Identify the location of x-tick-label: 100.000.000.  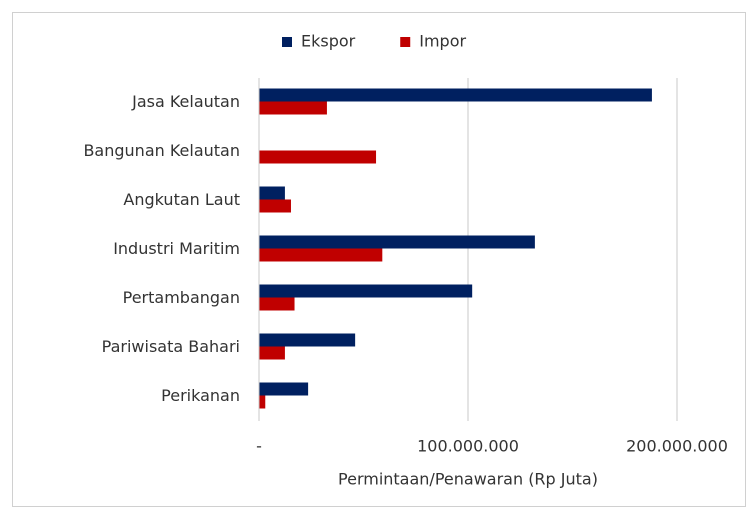
(468, 446).